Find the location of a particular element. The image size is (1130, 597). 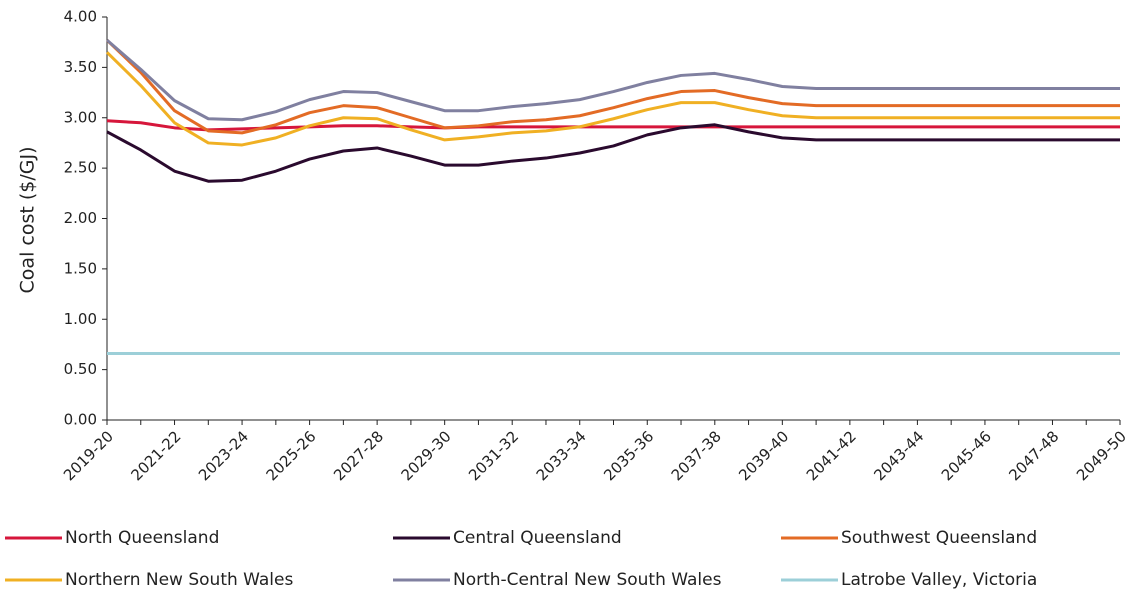

legend-label: Central Queensland is located at coordinates (537, 538).